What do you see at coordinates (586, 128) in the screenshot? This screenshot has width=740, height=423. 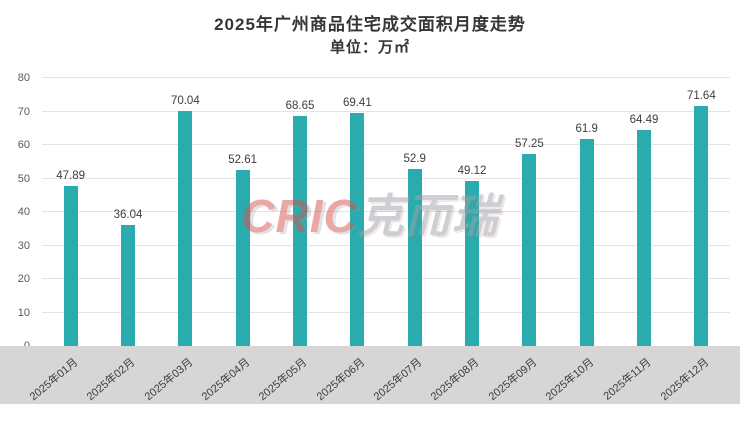 I see `bar-value-label: 61.9` at bounding box center [586, 128].